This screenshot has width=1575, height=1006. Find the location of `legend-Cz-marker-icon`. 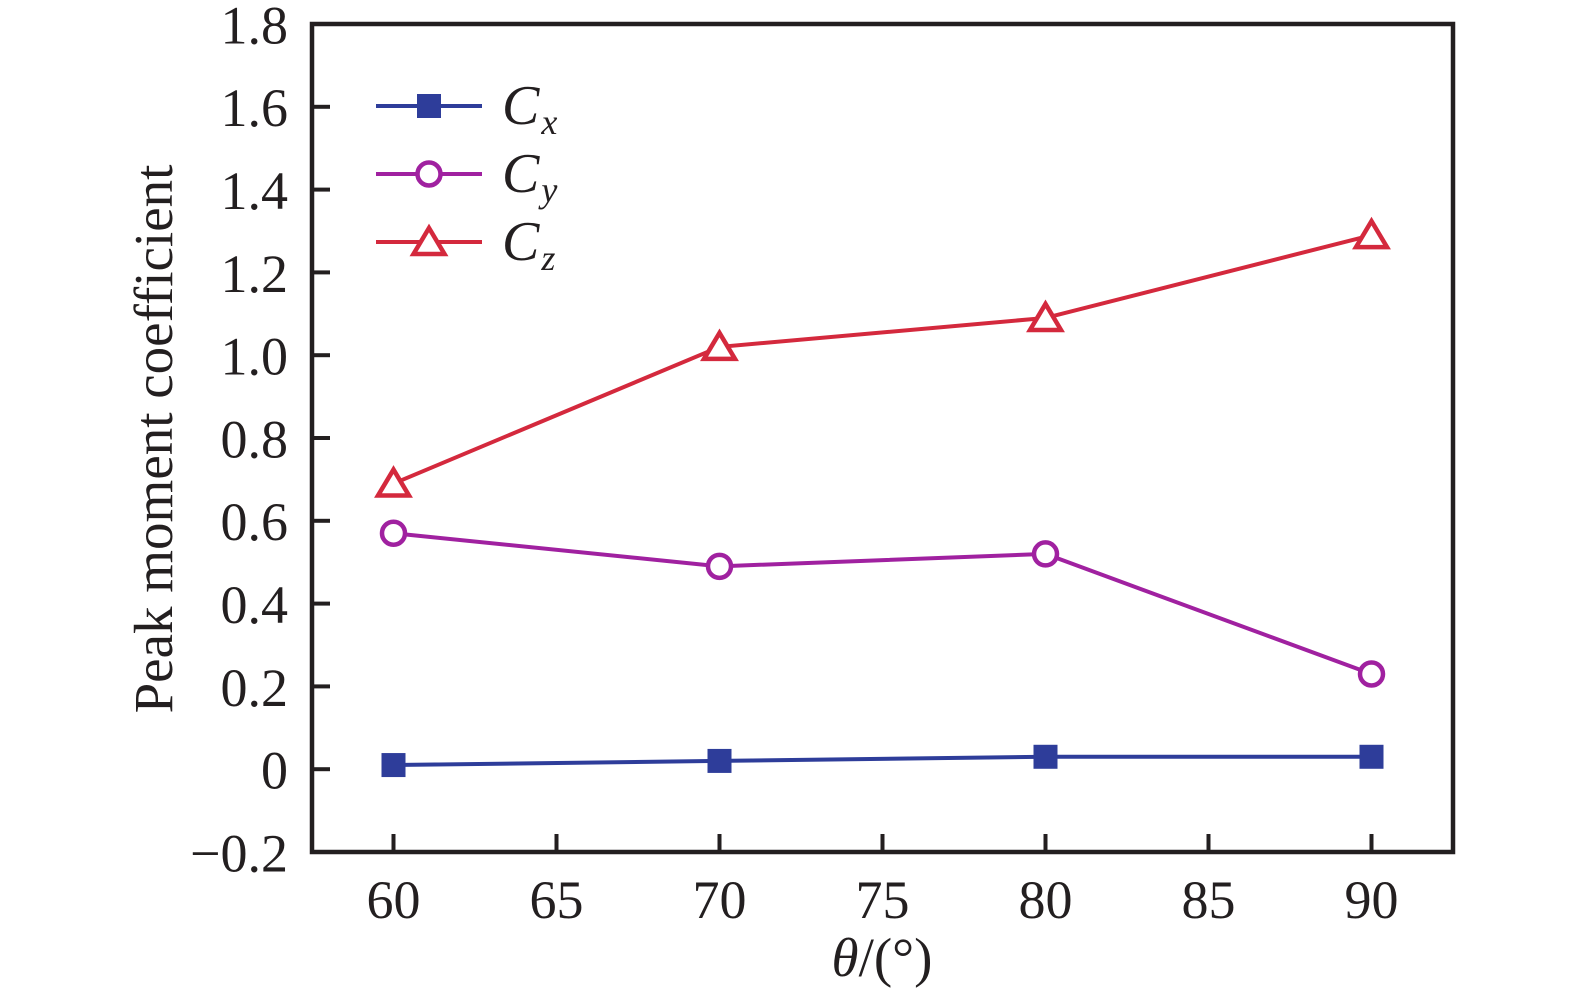

legend-Cz-marker-icon is located at coordinates (429, 240).